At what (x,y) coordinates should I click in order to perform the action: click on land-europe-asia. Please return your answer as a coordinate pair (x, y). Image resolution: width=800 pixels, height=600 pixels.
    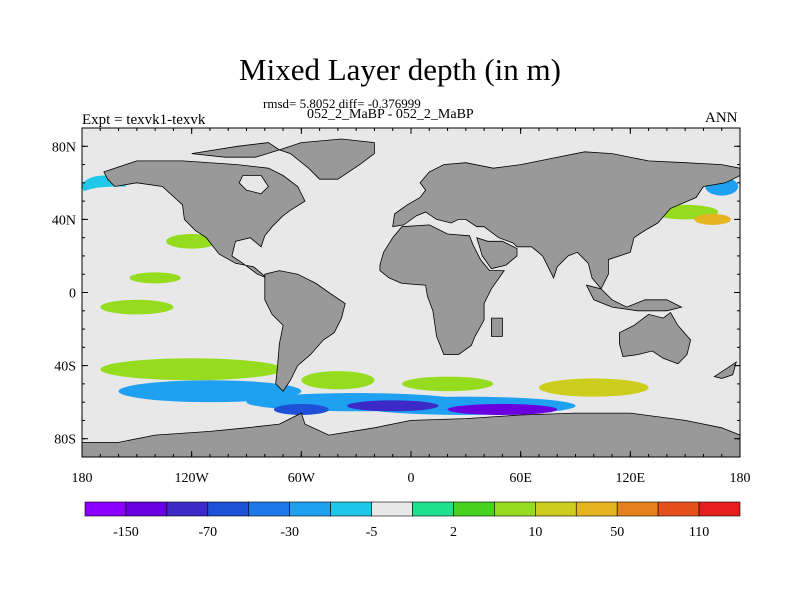
    Looking at the image, I should click on (566, 220).